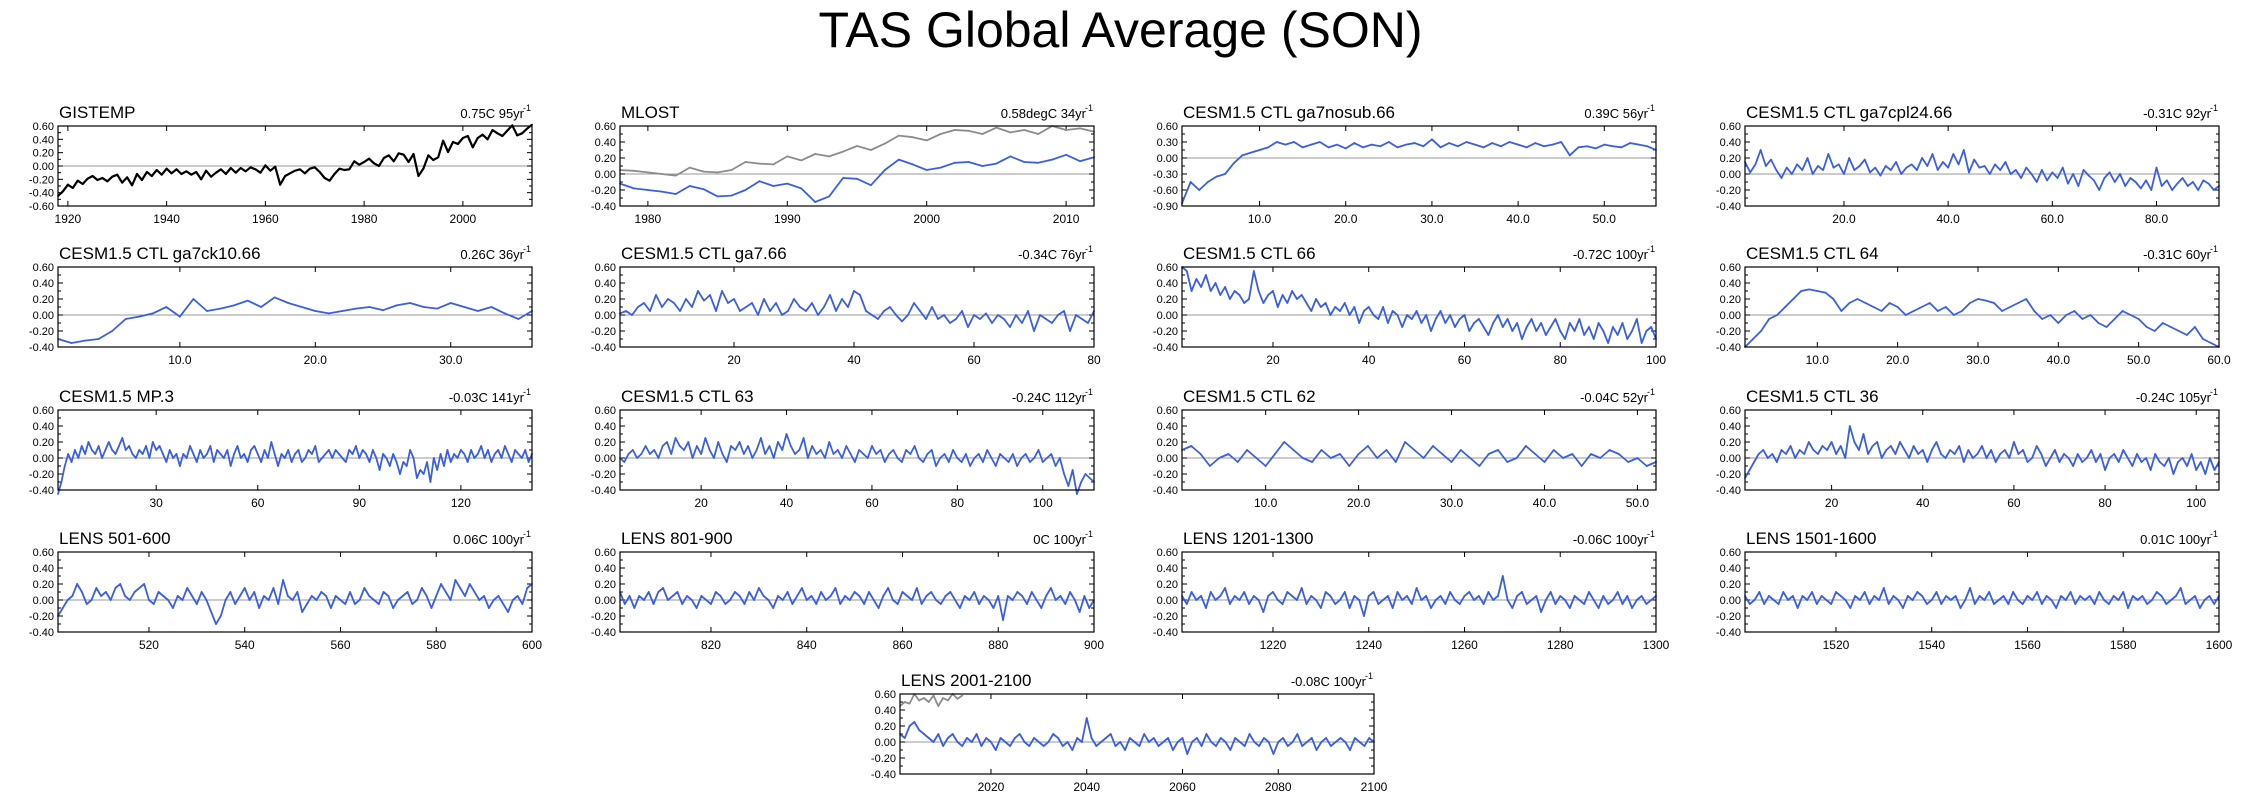 This screenshot has width=2241, height=811. I want to click on panel-10-cesm1-5-ctl-63-ytick-label: 0.00, so click(605, 459).